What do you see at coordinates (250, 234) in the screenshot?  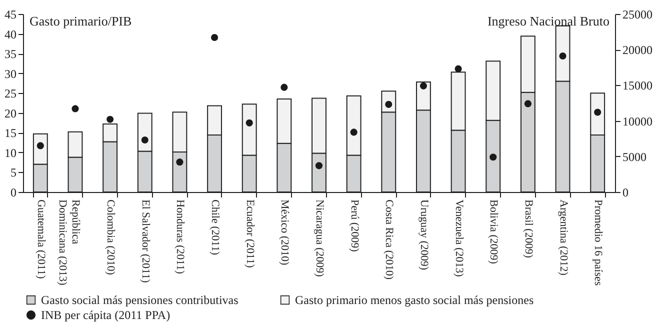 I see `x-tick-label: Ecuador (2011)` at bounding box center [250, 234].